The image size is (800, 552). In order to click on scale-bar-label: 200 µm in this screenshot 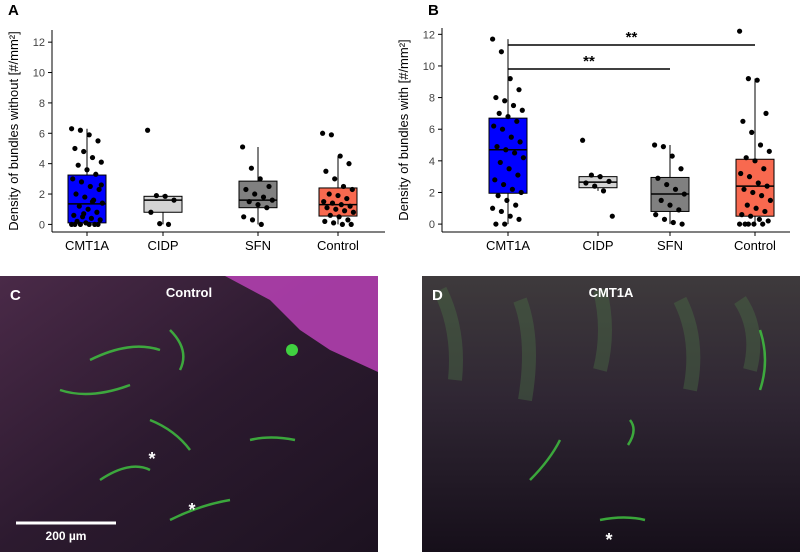, I will do `click(66, 536)`.